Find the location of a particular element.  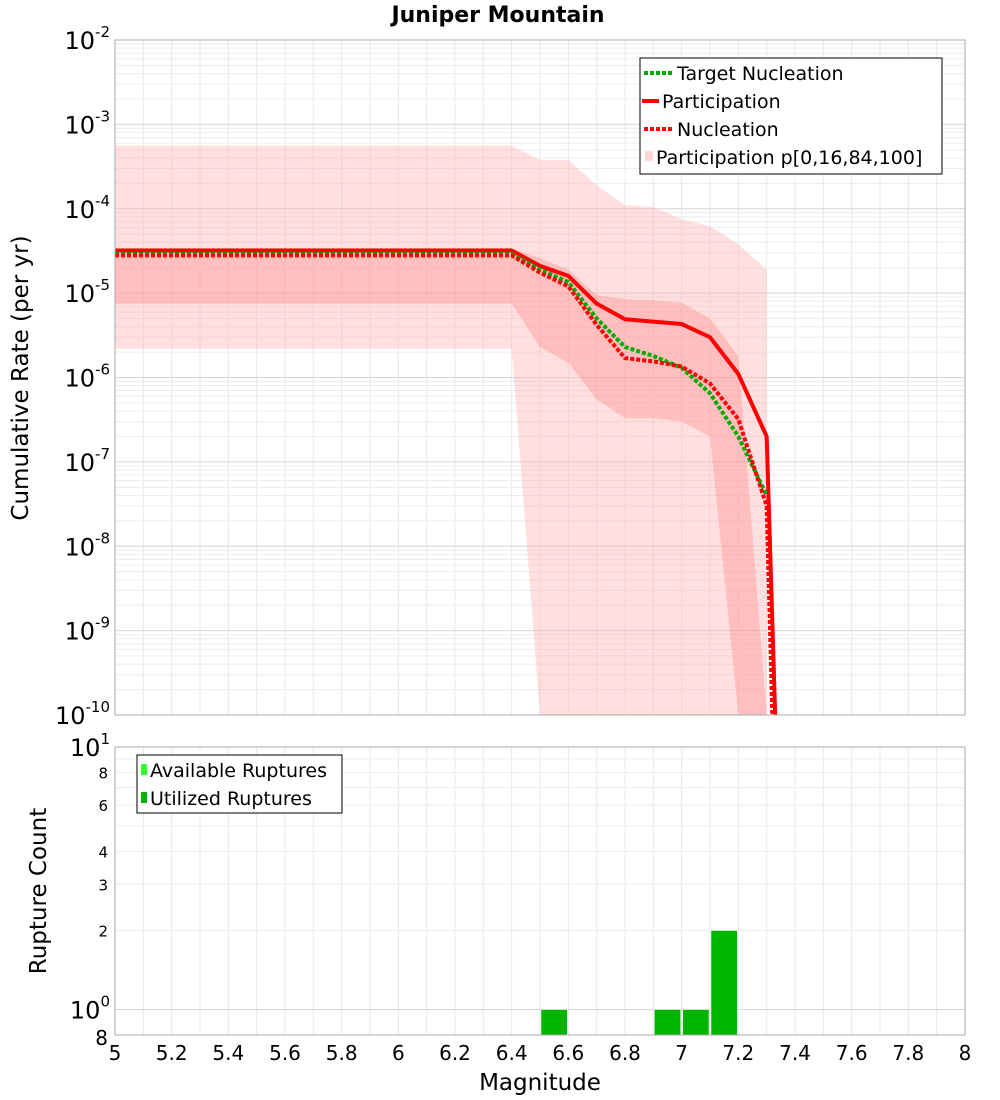

top-y-tick-label: 10⁻⁶ is located at coordinates (87, 377).